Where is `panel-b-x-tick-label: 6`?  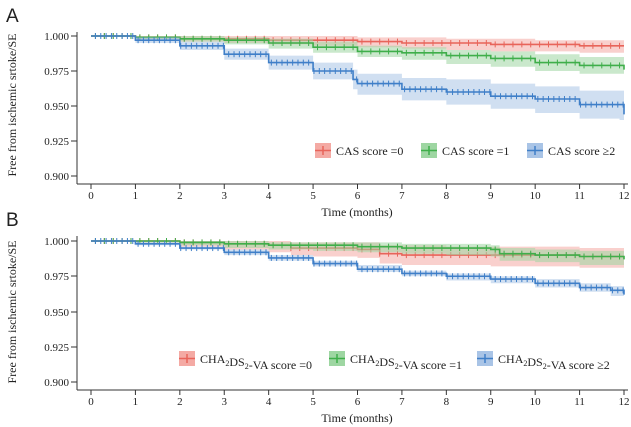
panel-b-x-tick-label: 6 is located at coordinates (358, 402).